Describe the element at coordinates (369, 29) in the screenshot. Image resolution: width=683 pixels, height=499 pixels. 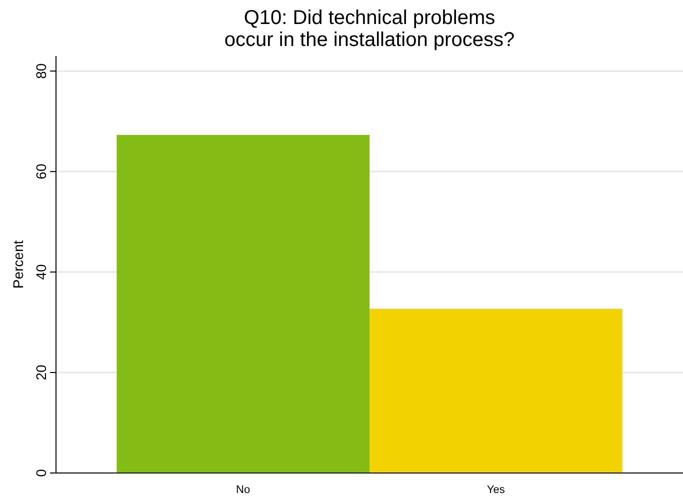
I see `chart-title: Q10: Did technical problems occur in the installation process?` at that location.